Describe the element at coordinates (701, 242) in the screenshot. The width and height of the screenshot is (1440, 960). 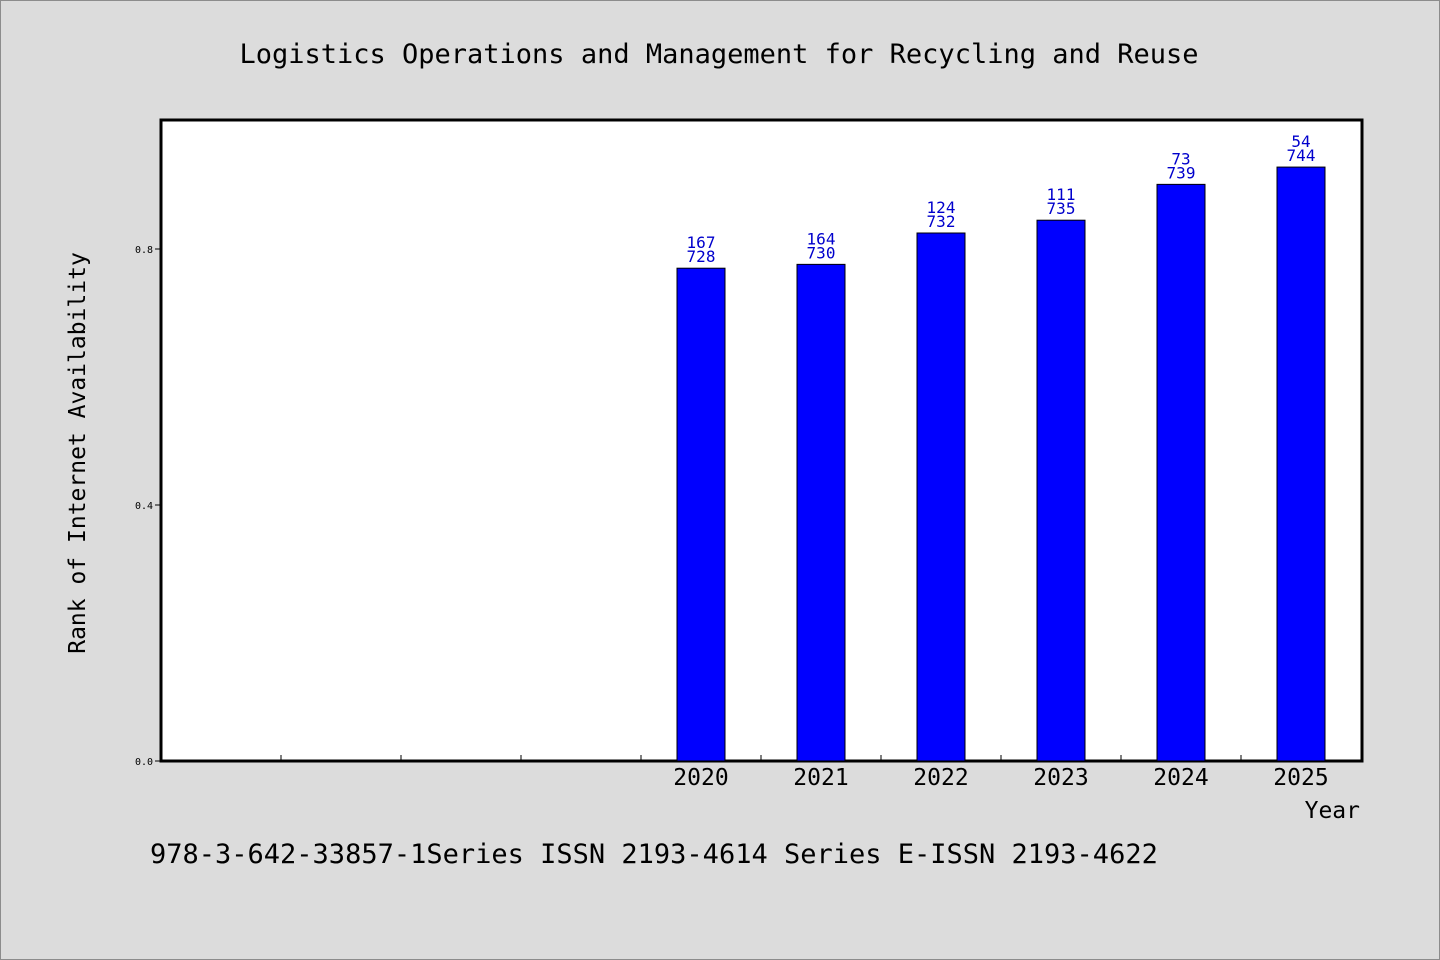
I see `bar-label-top: 167` at that location.